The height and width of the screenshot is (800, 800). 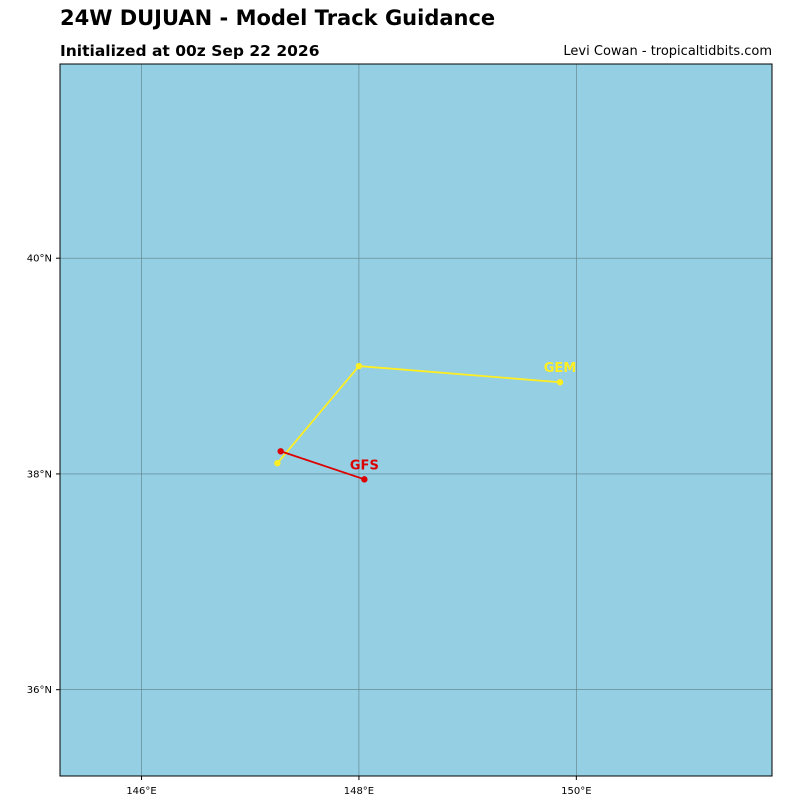 What do you see at coordinates (39, 259) in the screenshot?
I see `lat-tick-label: 40°N` at bounding box center [39, 259].